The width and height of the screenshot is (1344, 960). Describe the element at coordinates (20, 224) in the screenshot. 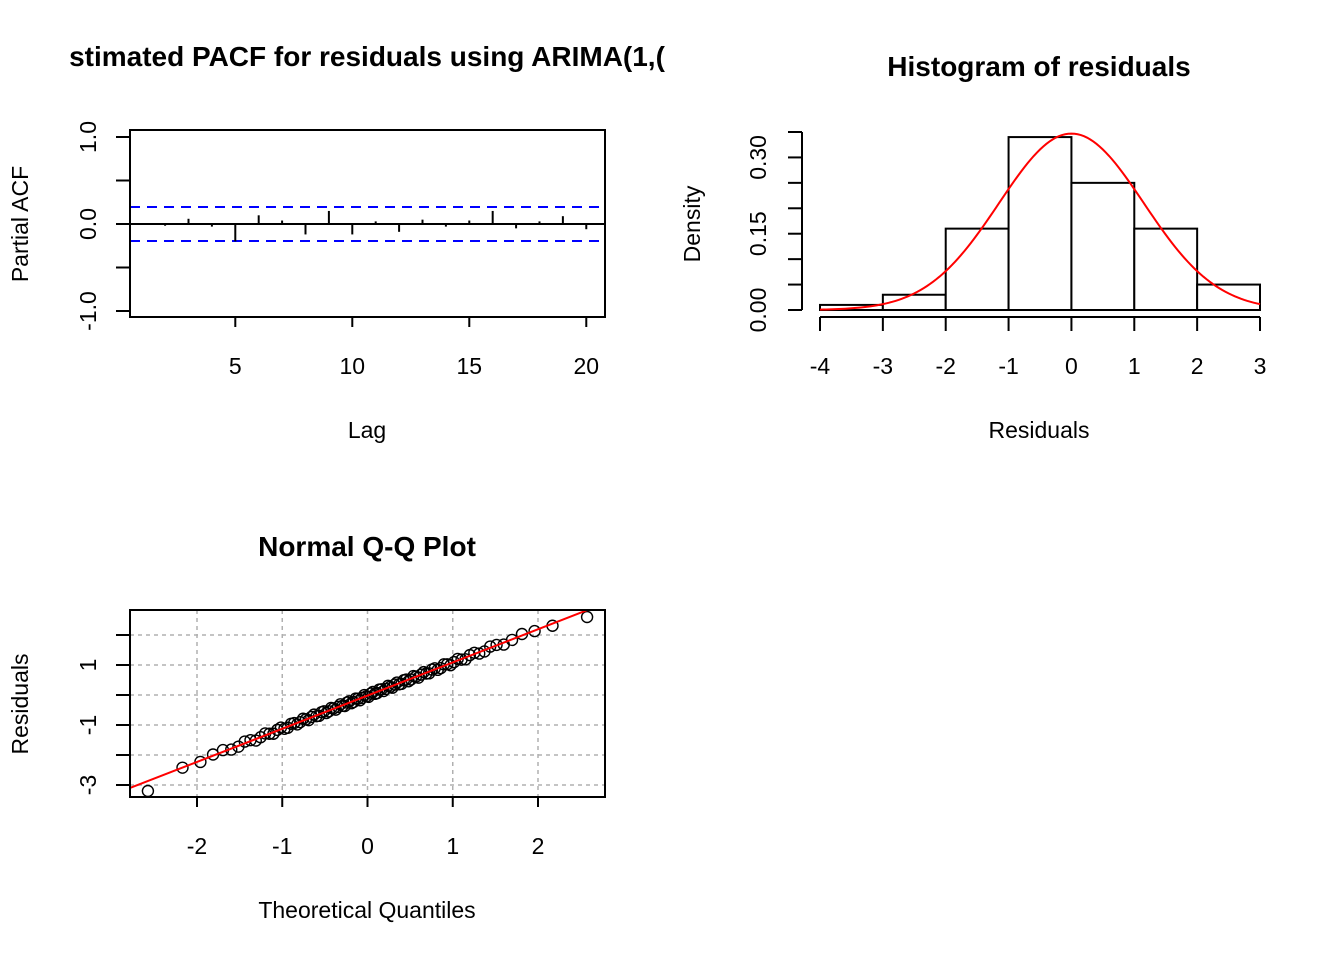

I see `pacf-ylabel: Partial ACF` at that location.